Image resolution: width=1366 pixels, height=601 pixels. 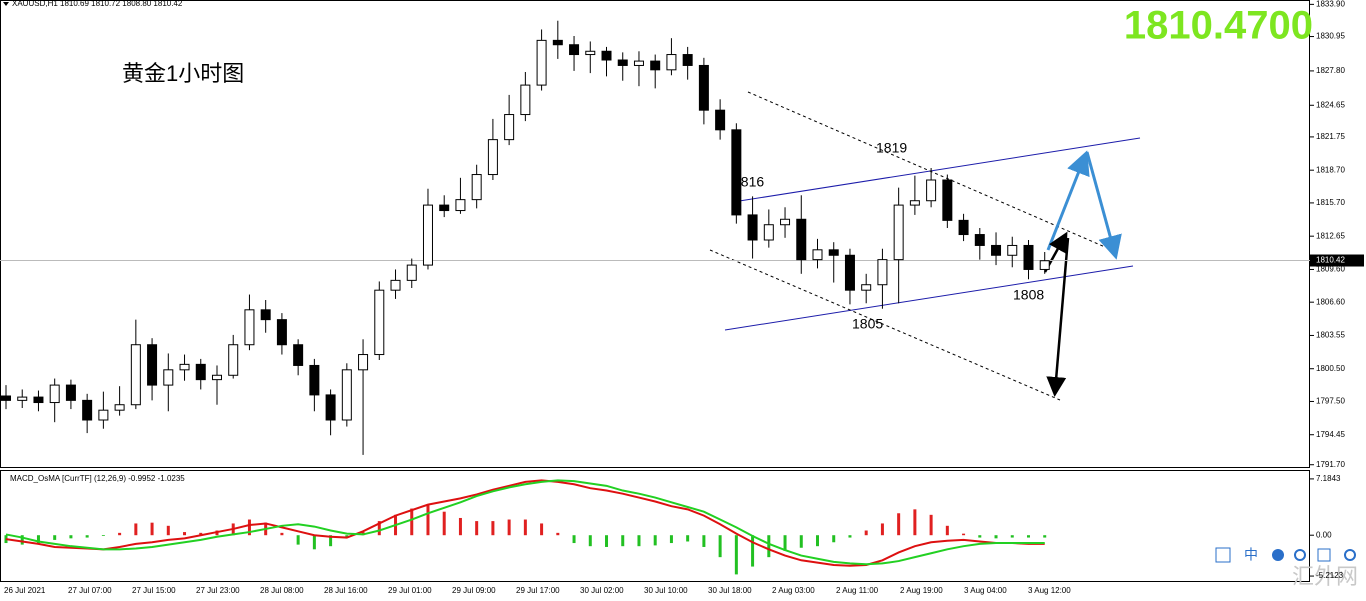 I want to click on x-tick-label: 30 Jul 10:00, so click(x=666, y=590).